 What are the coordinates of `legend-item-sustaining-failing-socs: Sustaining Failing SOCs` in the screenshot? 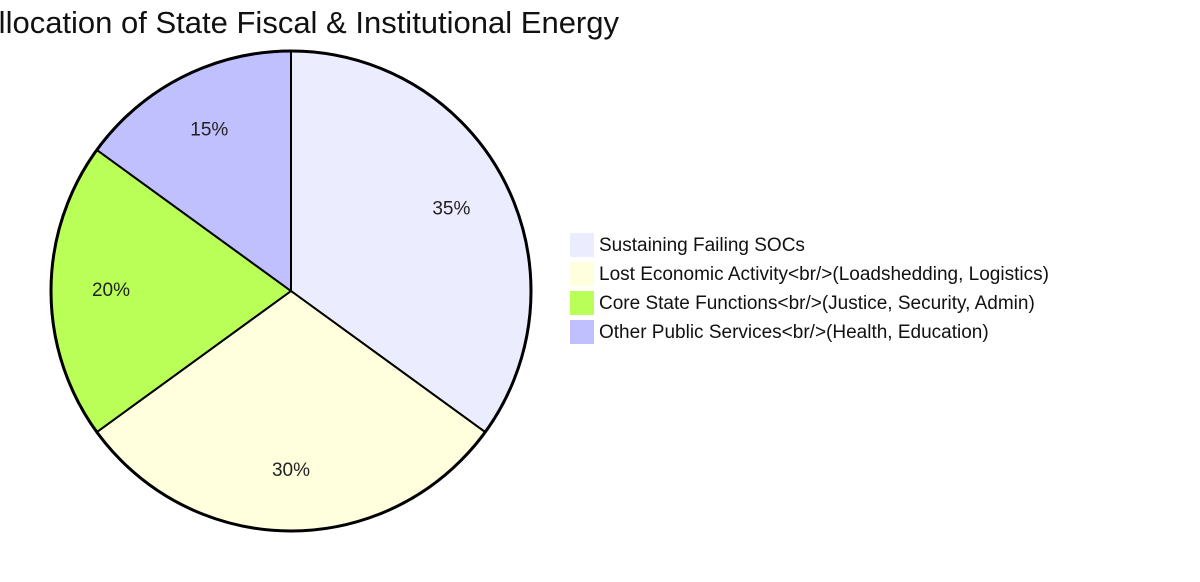 It's located at (687, 245).